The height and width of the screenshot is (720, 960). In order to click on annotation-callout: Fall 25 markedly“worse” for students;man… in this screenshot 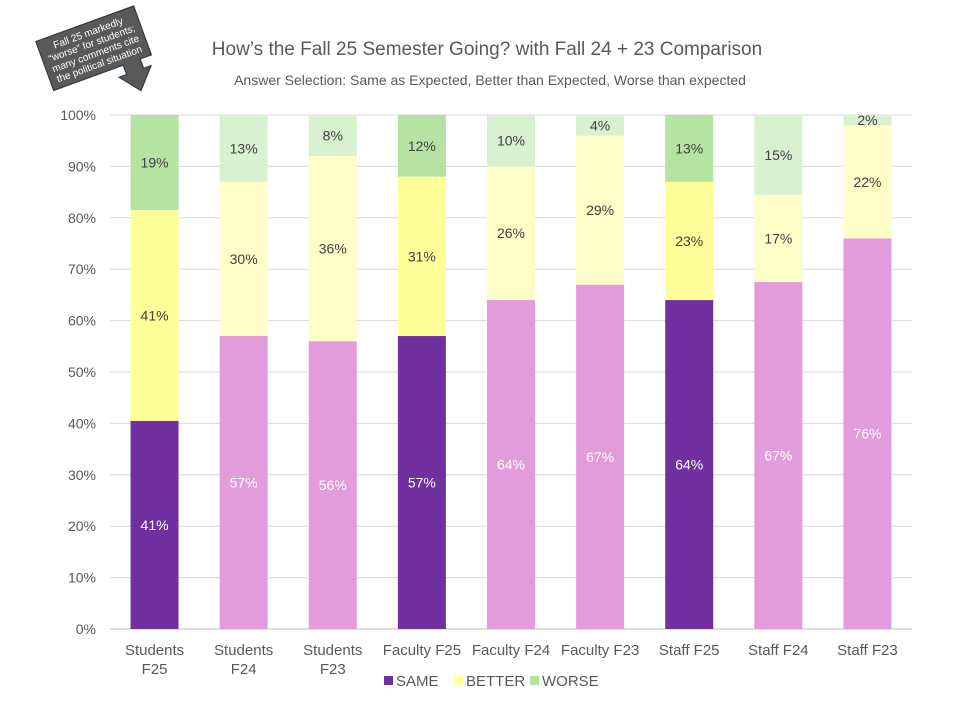, I will do `click(94, 48)`.